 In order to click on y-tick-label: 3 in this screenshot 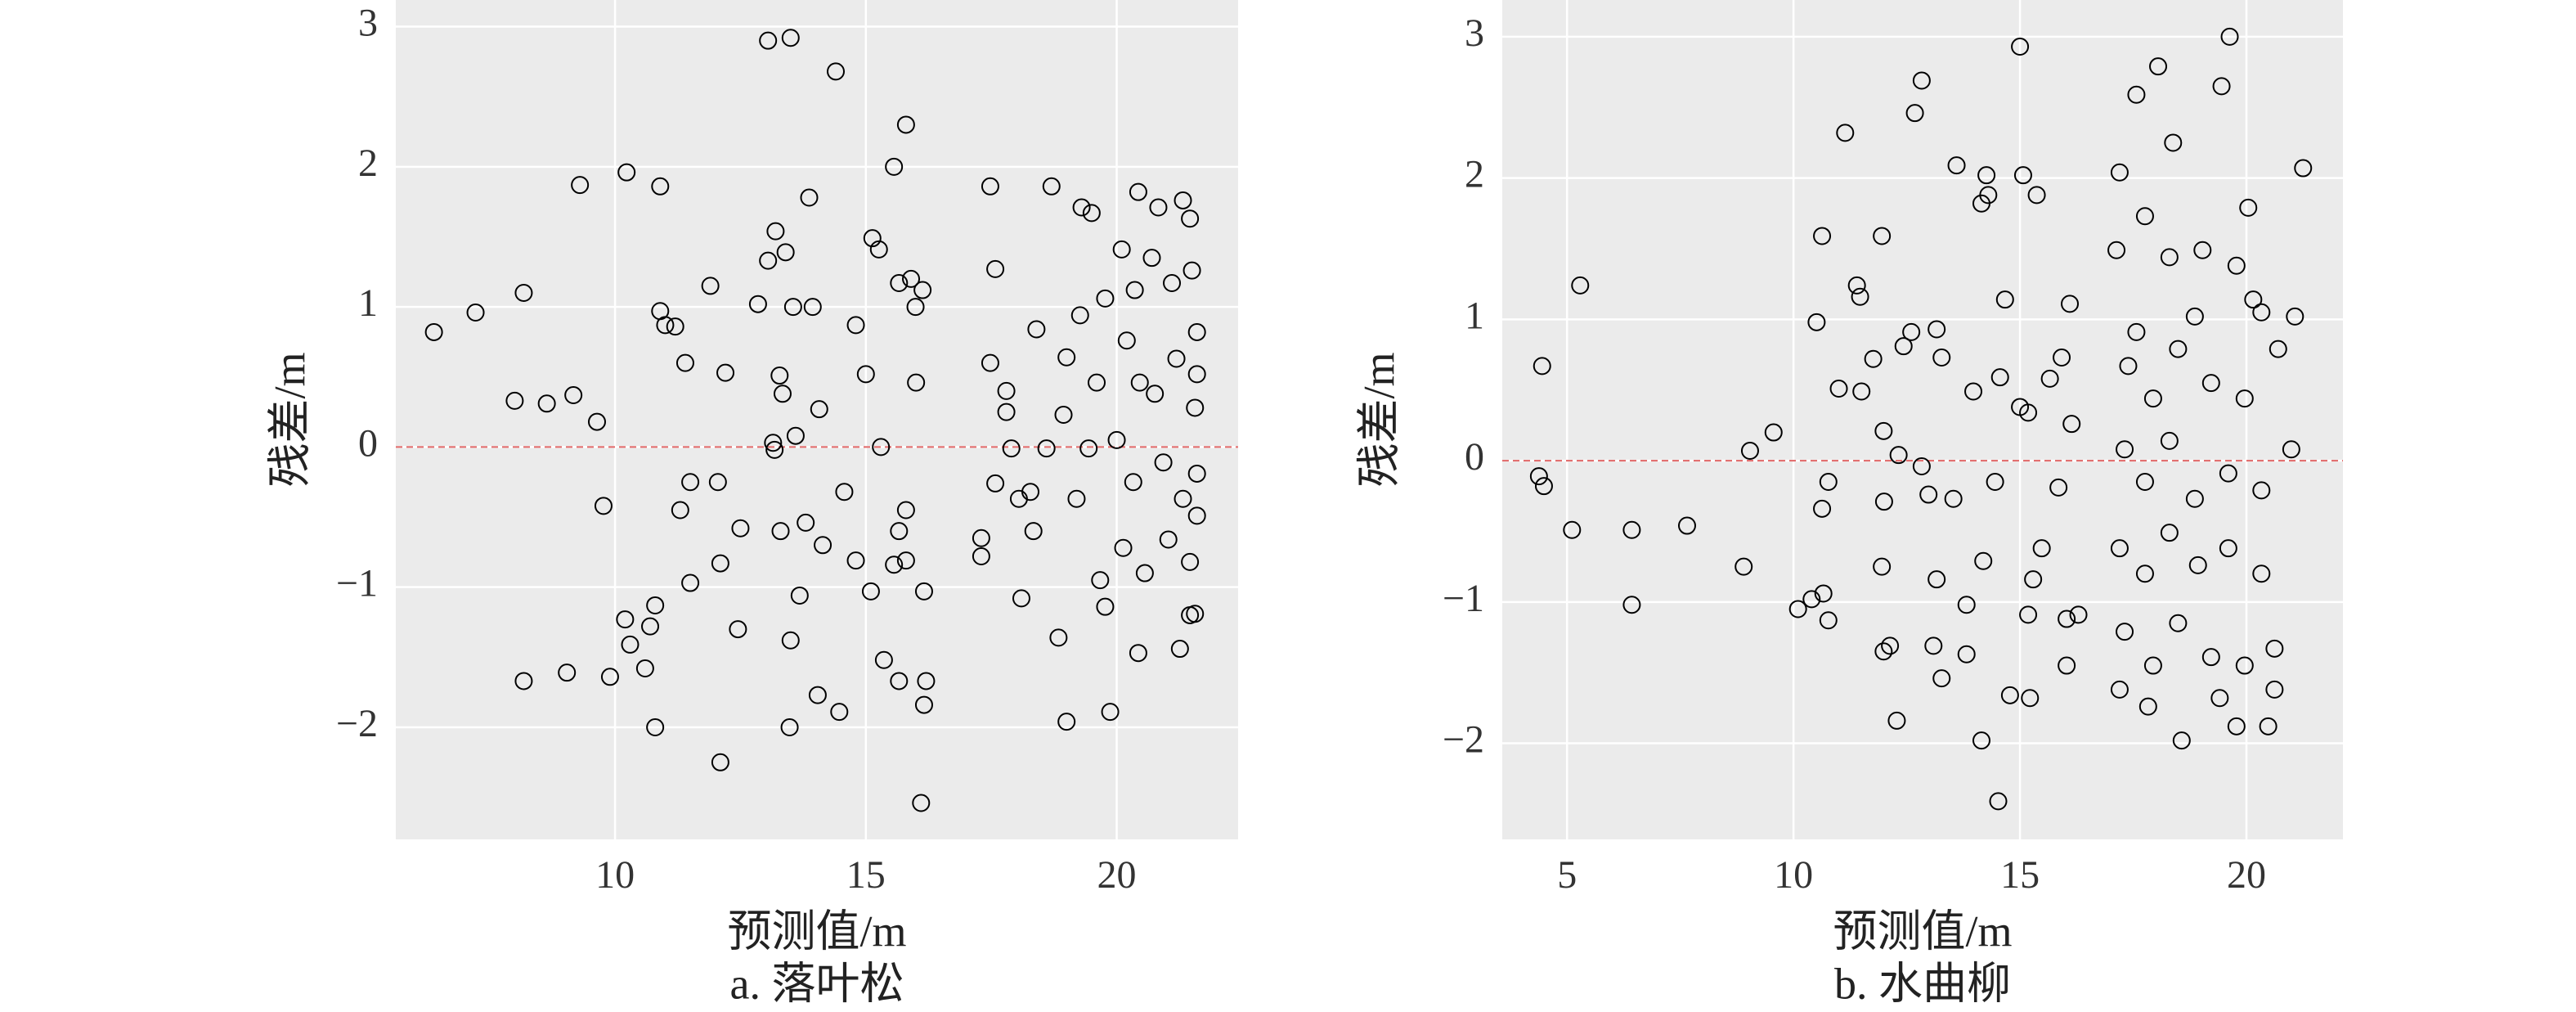, I will do `click(1474, 33)`.